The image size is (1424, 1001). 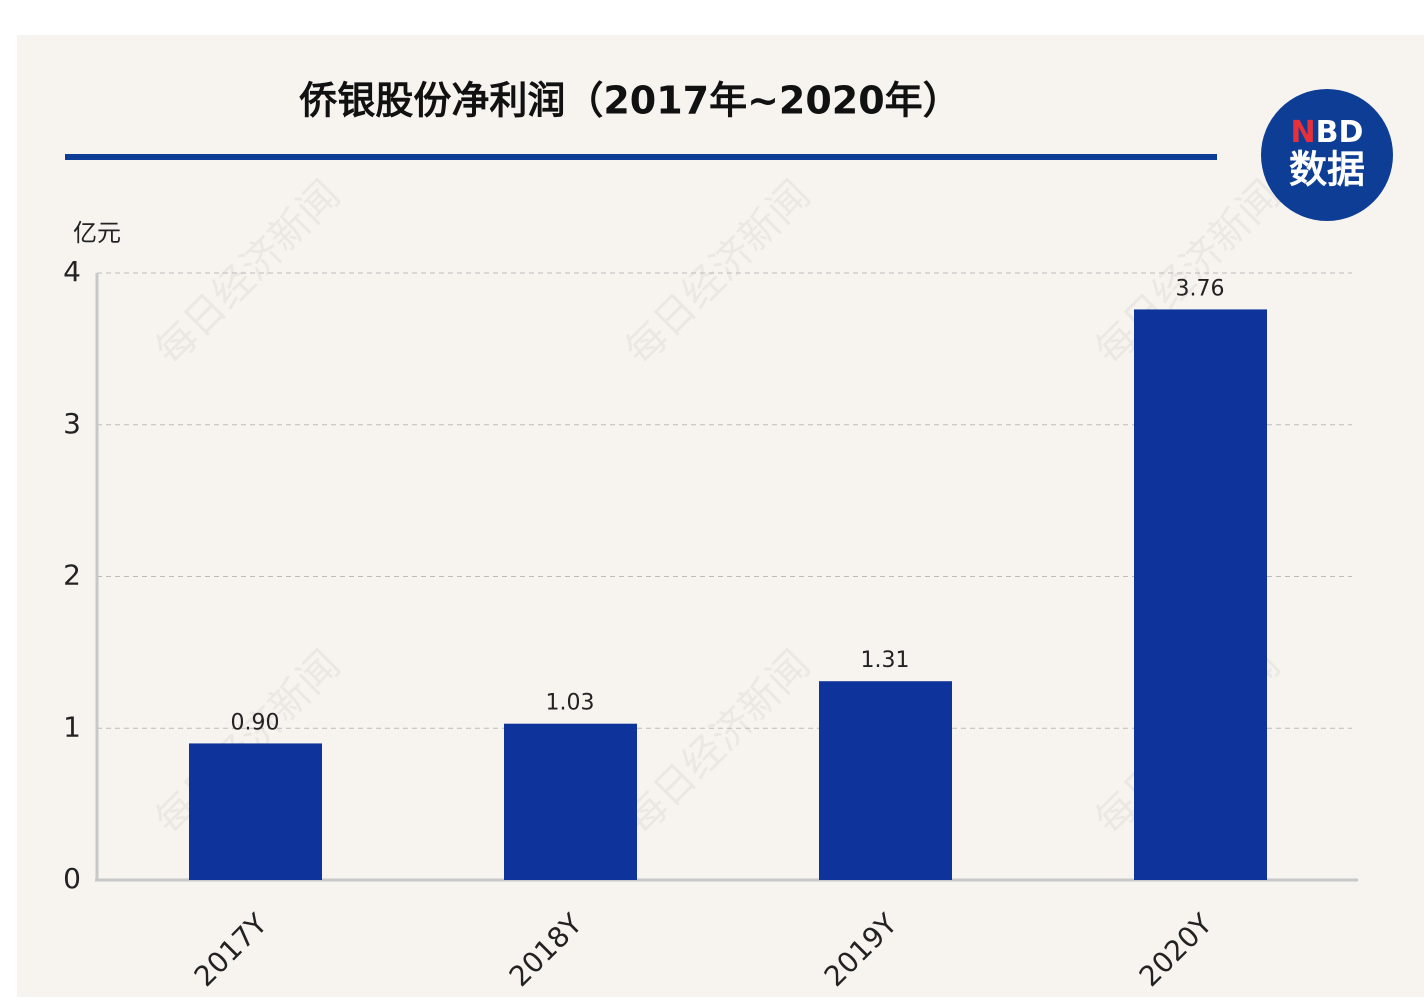 What do you see at coordinates (72, 726) in the screenshot?
I see `y-tick-label: 1` at bounding box center [72, 726].